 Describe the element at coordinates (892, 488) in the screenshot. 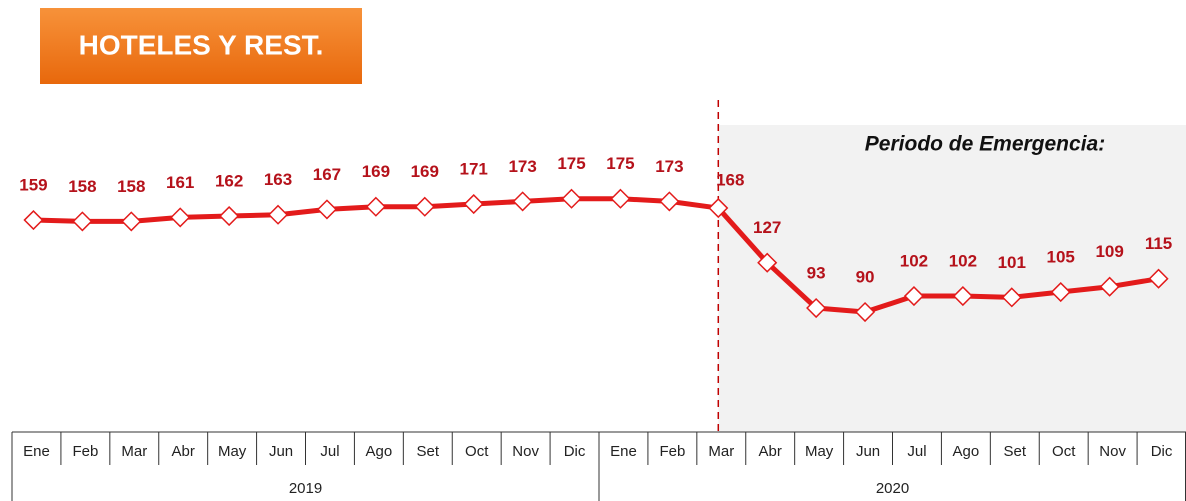

I see `x-group-label: 2020` at that location.